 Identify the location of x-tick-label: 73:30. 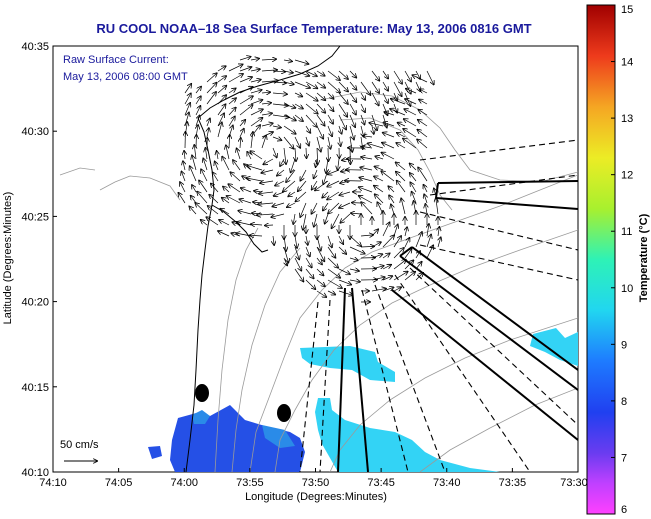
(574, 483).